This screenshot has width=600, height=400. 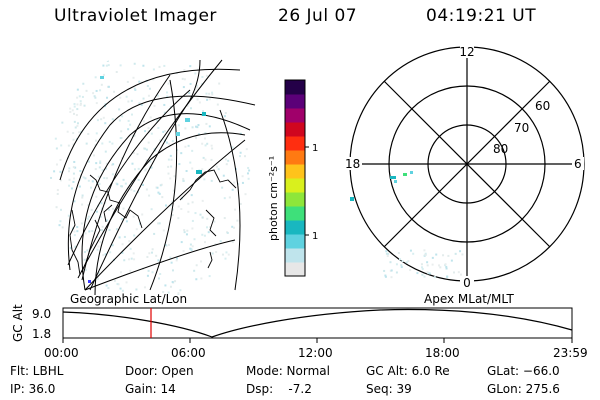 I want to click on altitude-tick-1-8: 1.8, so click(x=41, y=334).